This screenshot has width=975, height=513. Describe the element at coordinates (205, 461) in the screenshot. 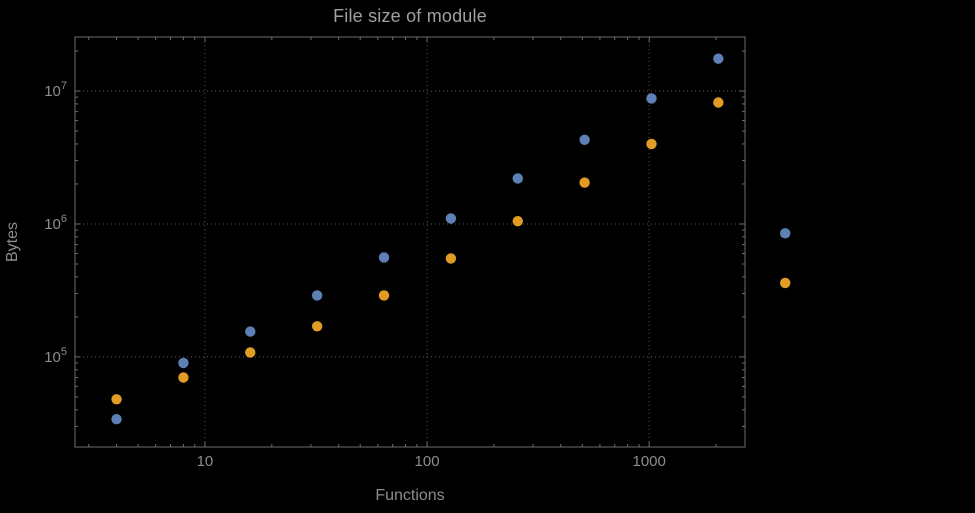

I see `x-tick-label: 10` at that location.